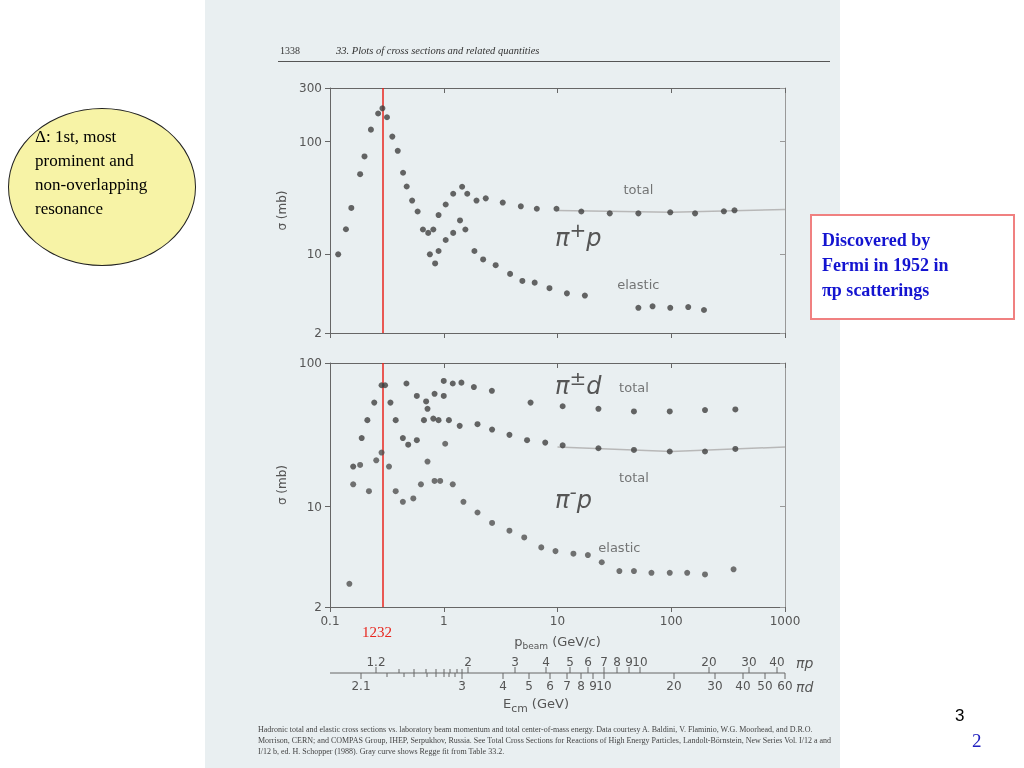 The width and height of the screenshot is (1024, 768). What do you see at coordinates (578, 383) in the screenshot?
I see `annotation: π$^{±}$d` at bounding box center [578, 383].